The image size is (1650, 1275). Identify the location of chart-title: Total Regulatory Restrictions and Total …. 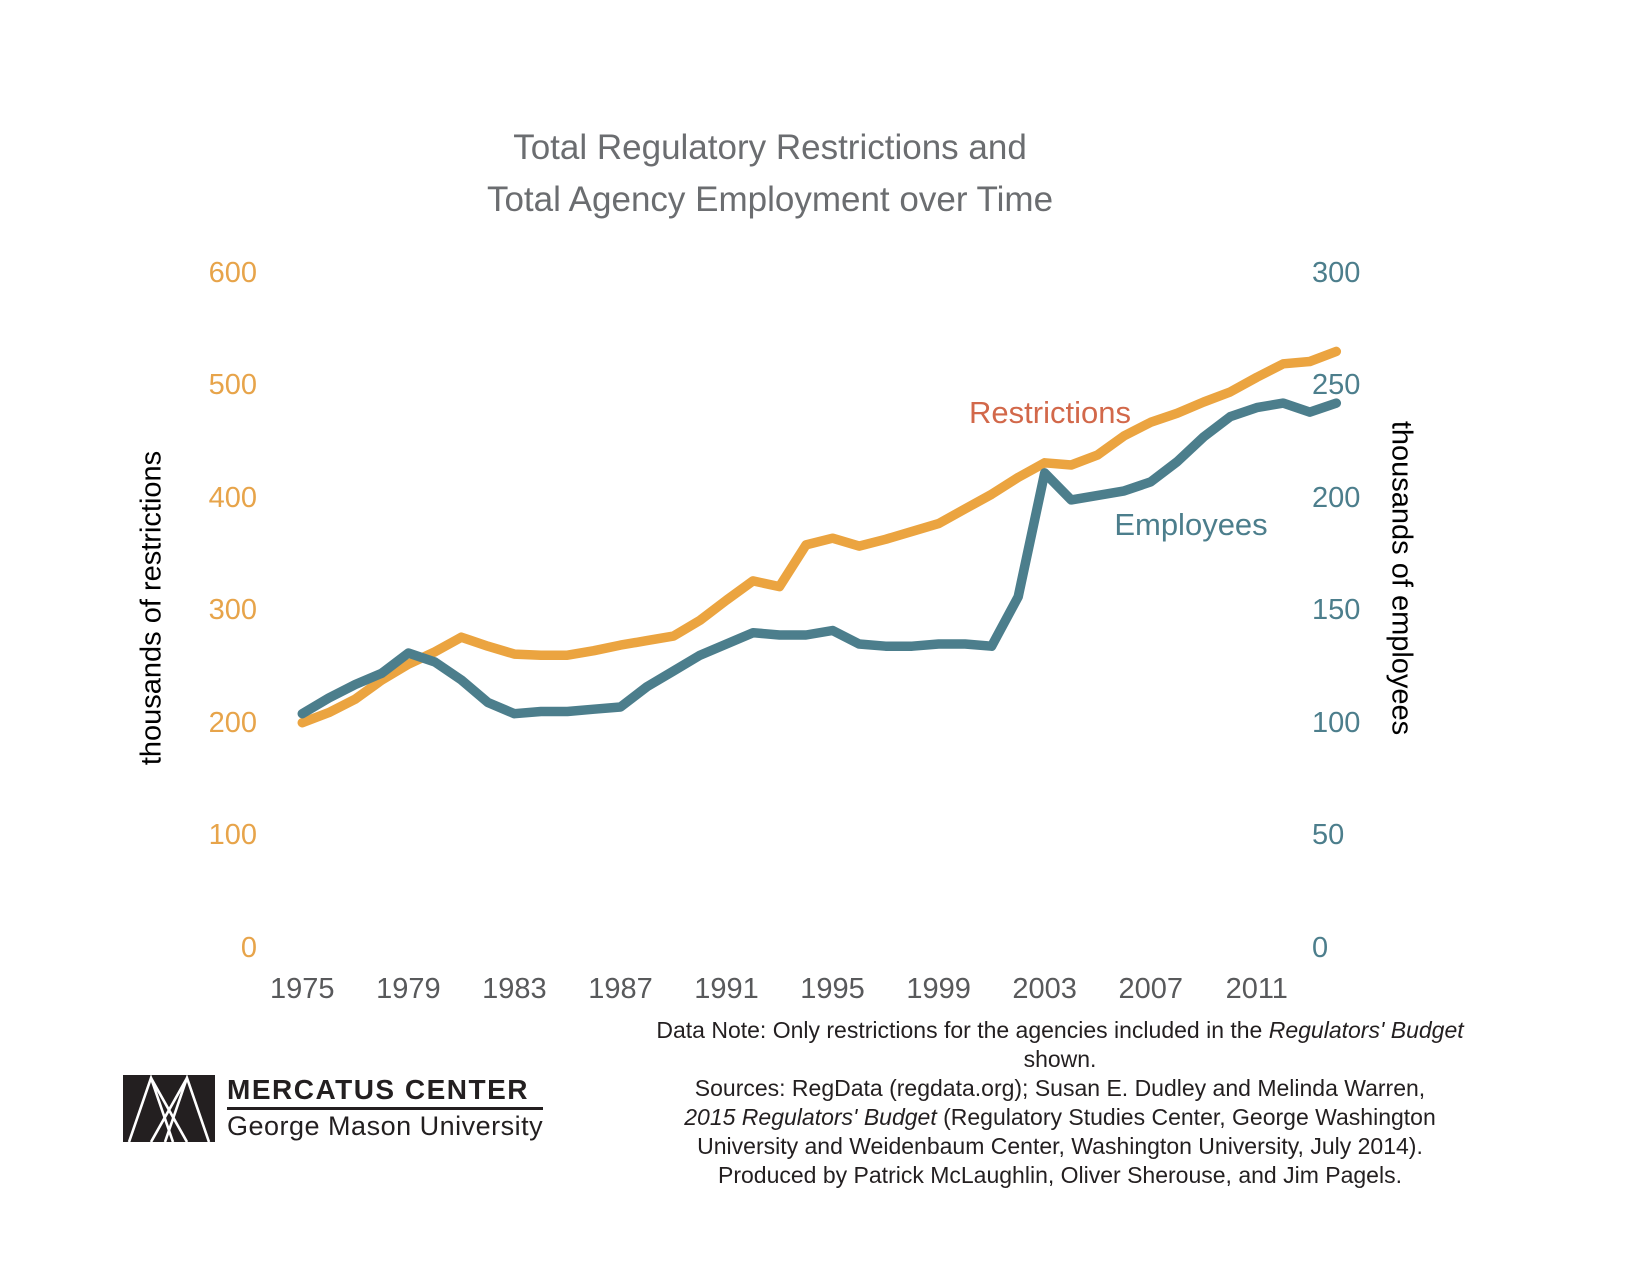
(770, 174).